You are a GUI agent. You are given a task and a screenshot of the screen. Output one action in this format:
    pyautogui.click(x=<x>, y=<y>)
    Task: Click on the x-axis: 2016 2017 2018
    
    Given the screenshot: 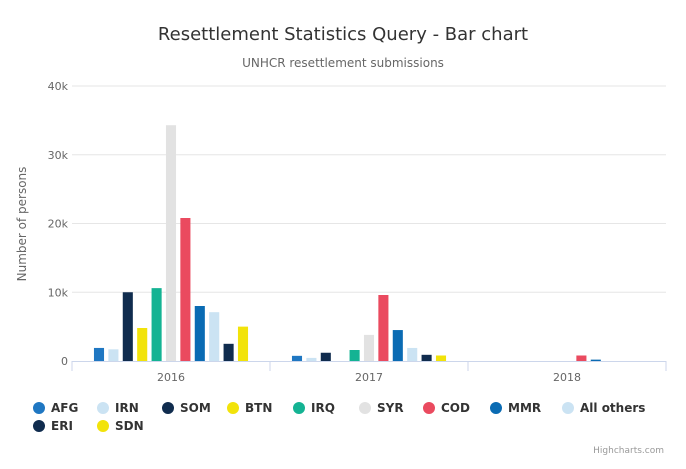 What is the action you would take?
    pyautogui.click(x=369, y=372)
    